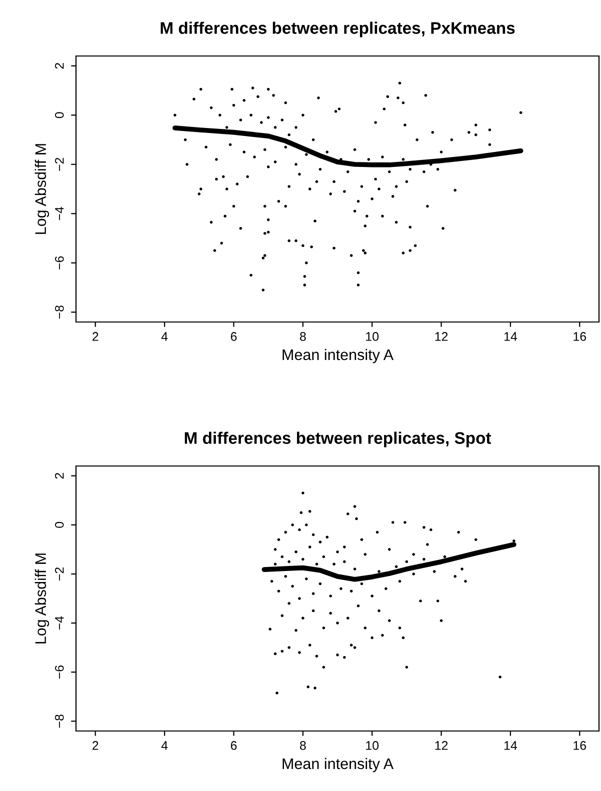 This screenshot has width=601, height=791. I want to click on chart-title: M differences between replicates, Spot, so click(338, 440).